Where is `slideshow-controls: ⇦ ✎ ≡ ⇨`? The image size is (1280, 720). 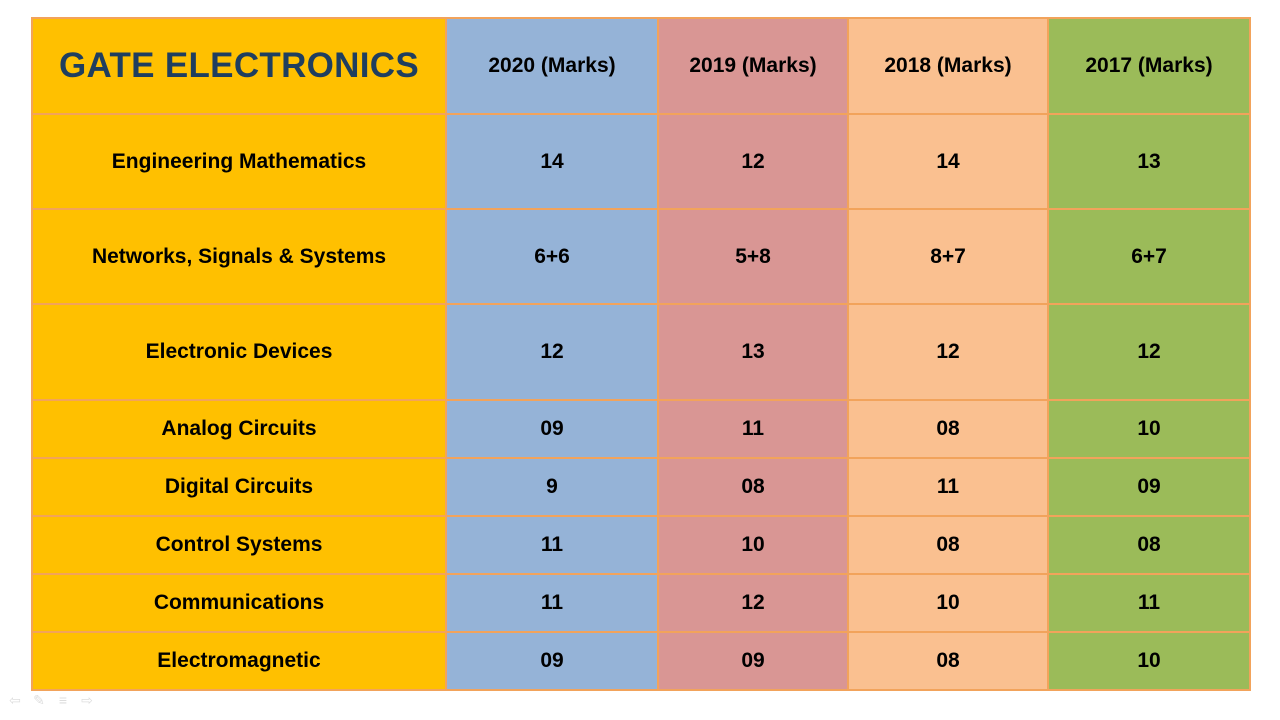 slideshow-controls: ⇦ ✎ ≡ ⇨ is located at coordinates (51, 700).